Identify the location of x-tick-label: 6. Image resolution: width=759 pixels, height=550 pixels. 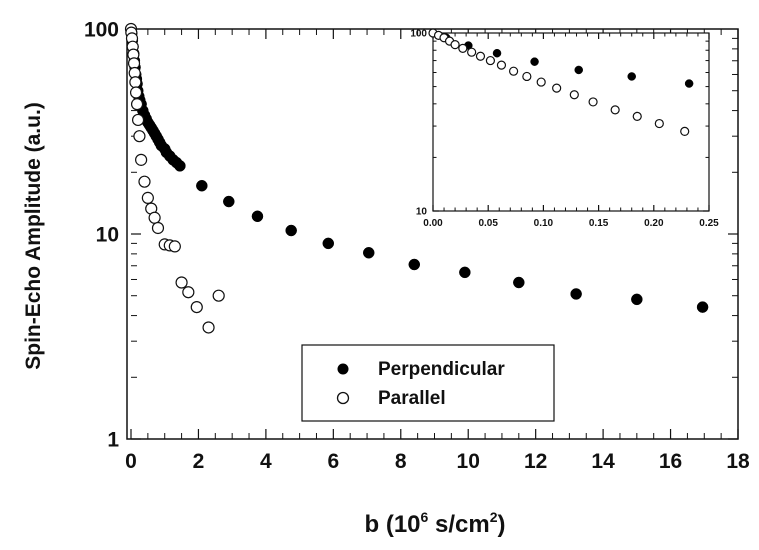
(333, 461).